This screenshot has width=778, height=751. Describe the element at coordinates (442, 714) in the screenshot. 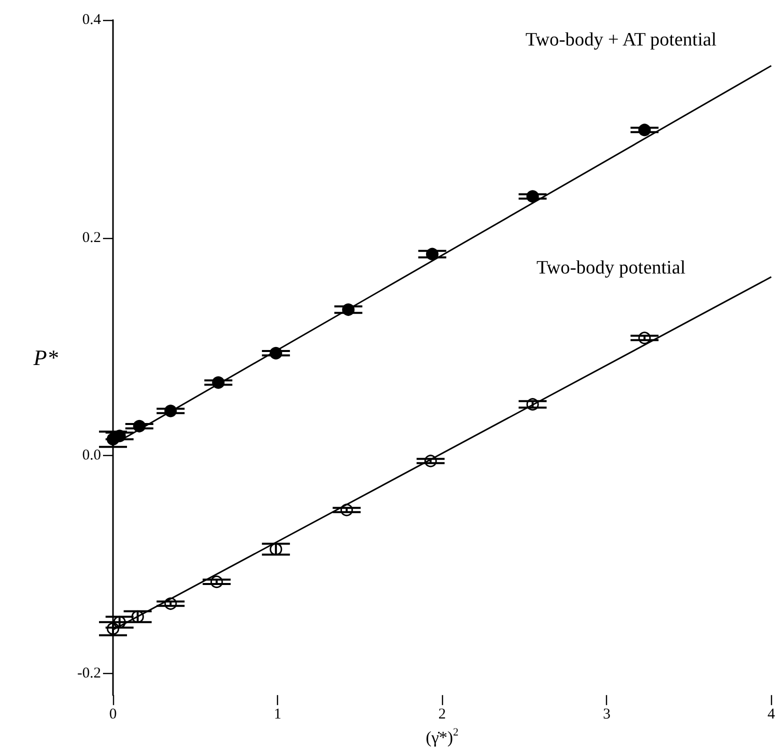

I see `x-tick-label: 2` at that location.